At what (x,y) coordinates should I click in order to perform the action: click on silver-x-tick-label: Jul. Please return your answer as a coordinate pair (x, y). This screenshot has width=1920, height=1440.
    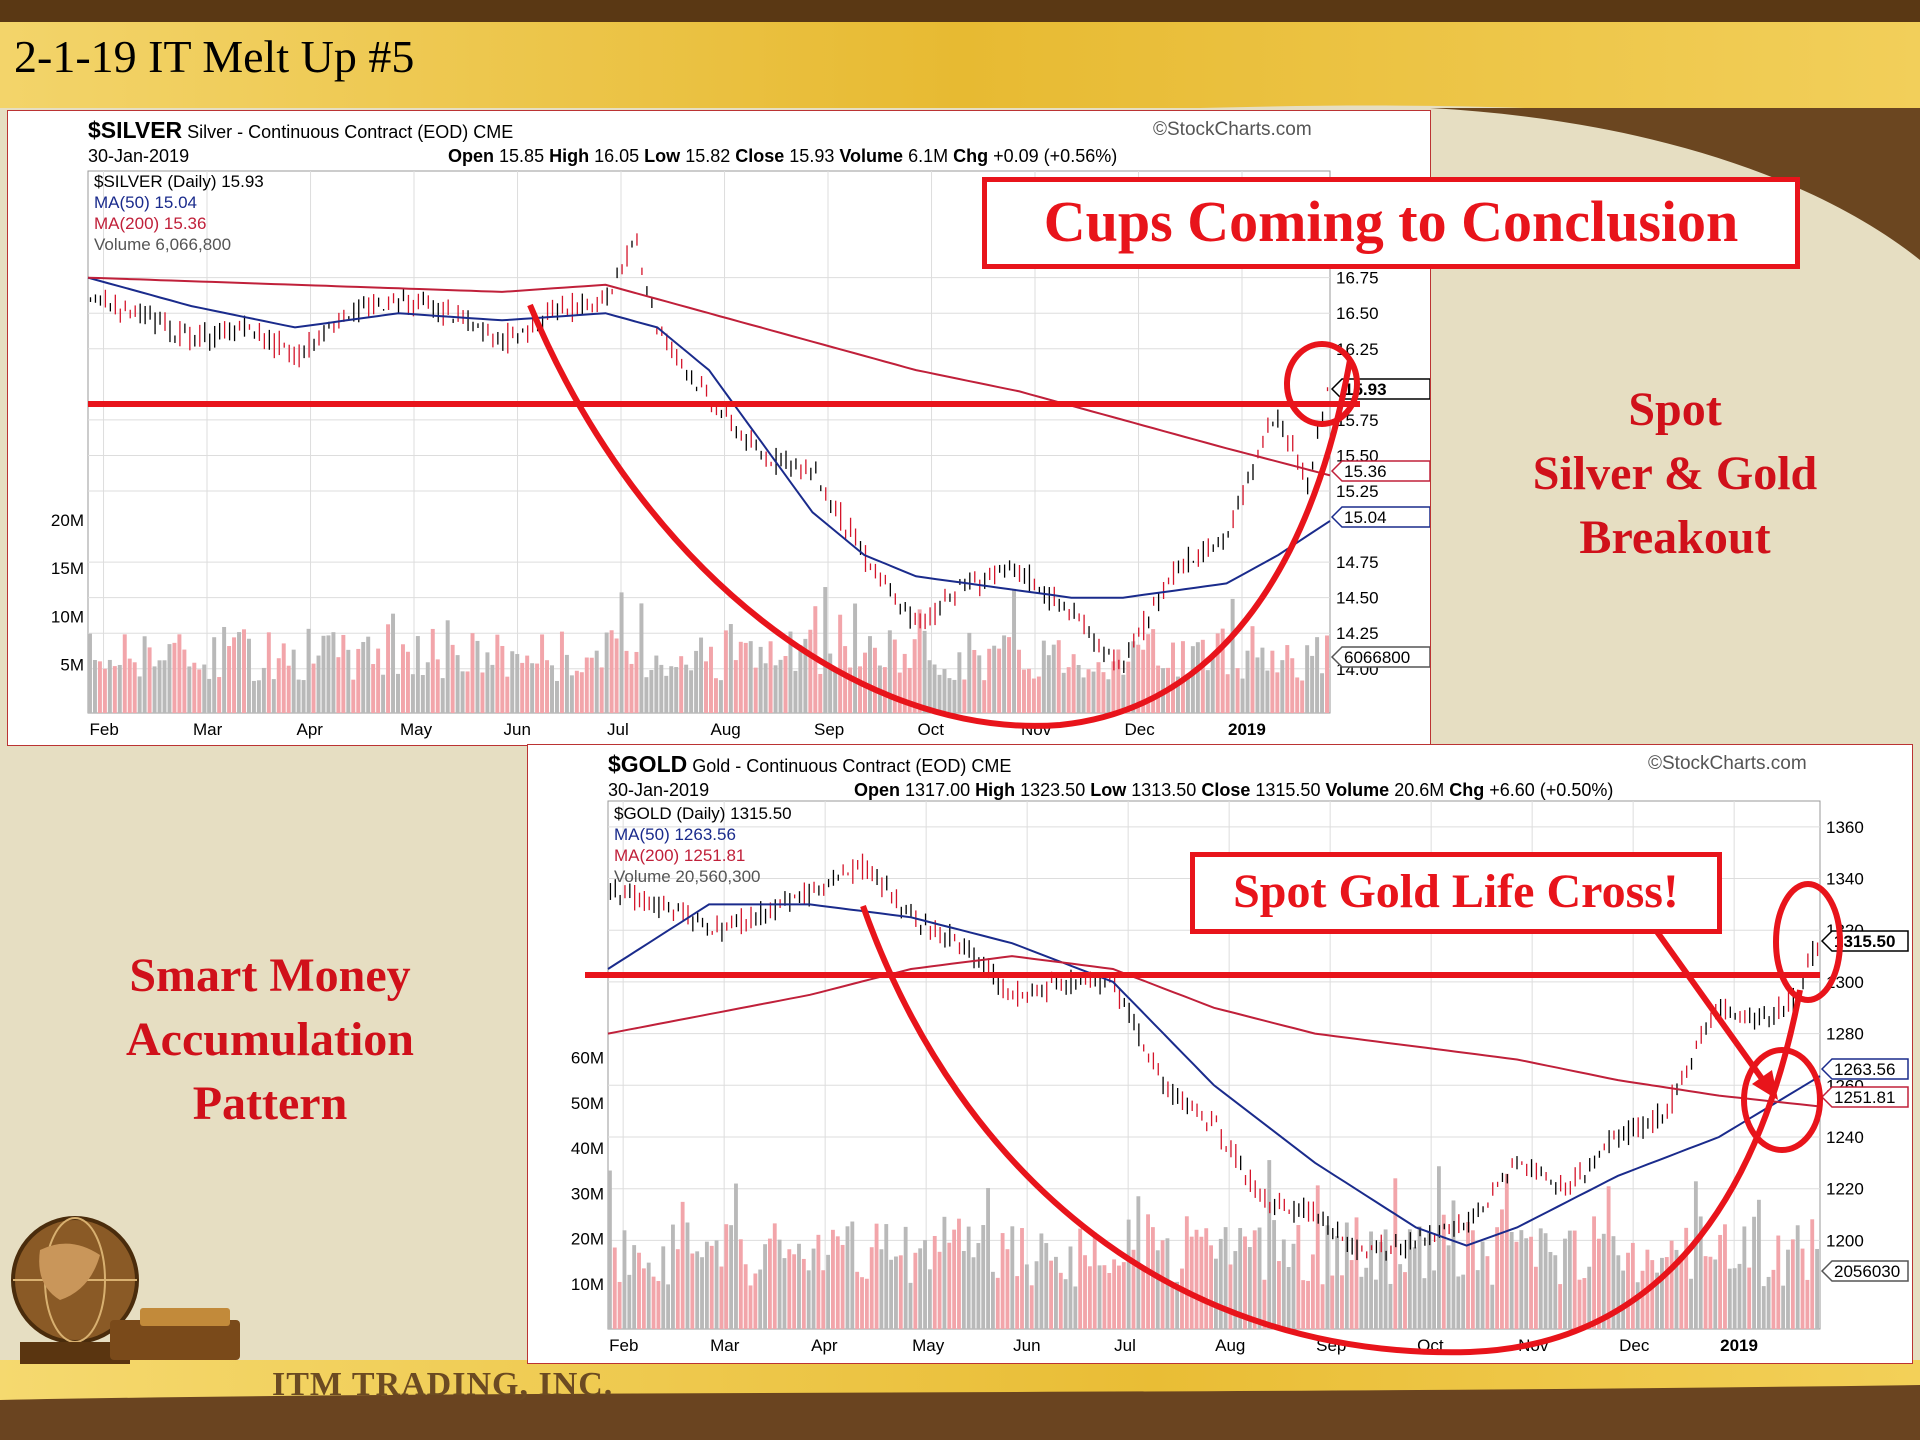
    Looking at the image, I should click on (618, 729).